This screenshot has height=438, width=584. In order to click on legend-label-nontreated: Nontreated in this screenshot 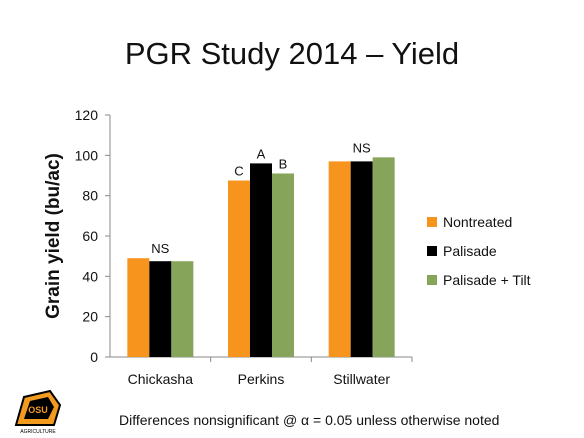, I will do `click(478, 221)`.